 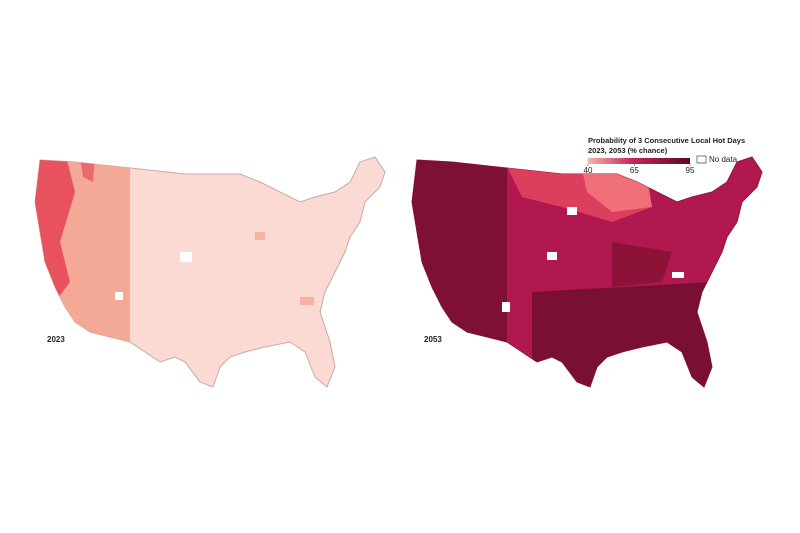 What do you see at coordinates (628, 150) in the screenshot?
I see `legend-subtitle: 2023, 2053 (% chance)` at bounding box center [628, 150].